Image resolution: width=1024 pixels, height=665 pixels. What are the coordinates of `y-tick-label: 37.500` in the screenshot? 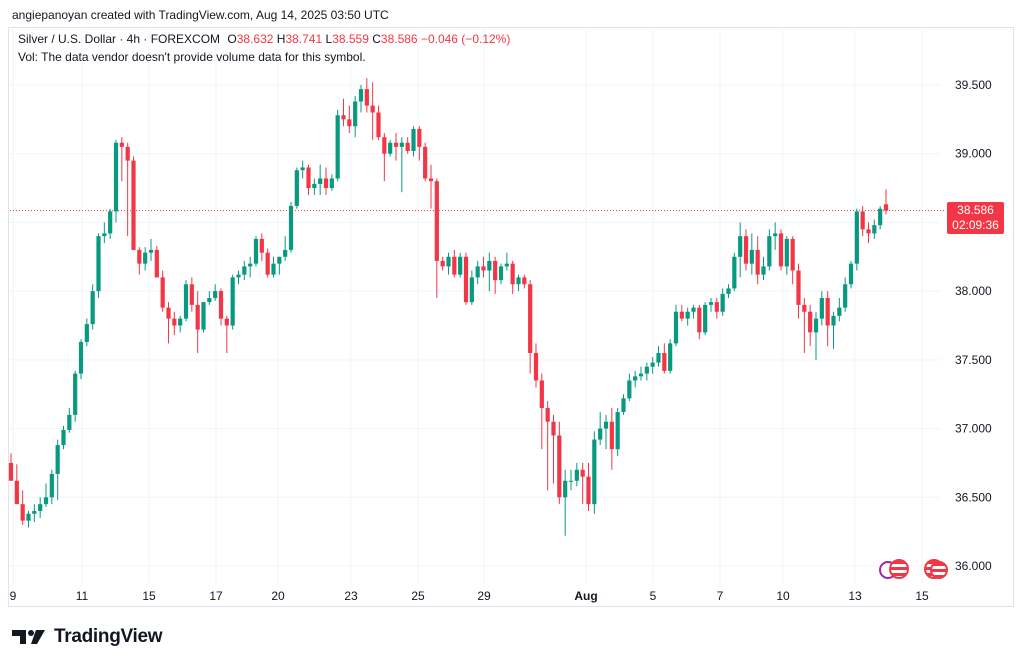 It's located at (973, 360).